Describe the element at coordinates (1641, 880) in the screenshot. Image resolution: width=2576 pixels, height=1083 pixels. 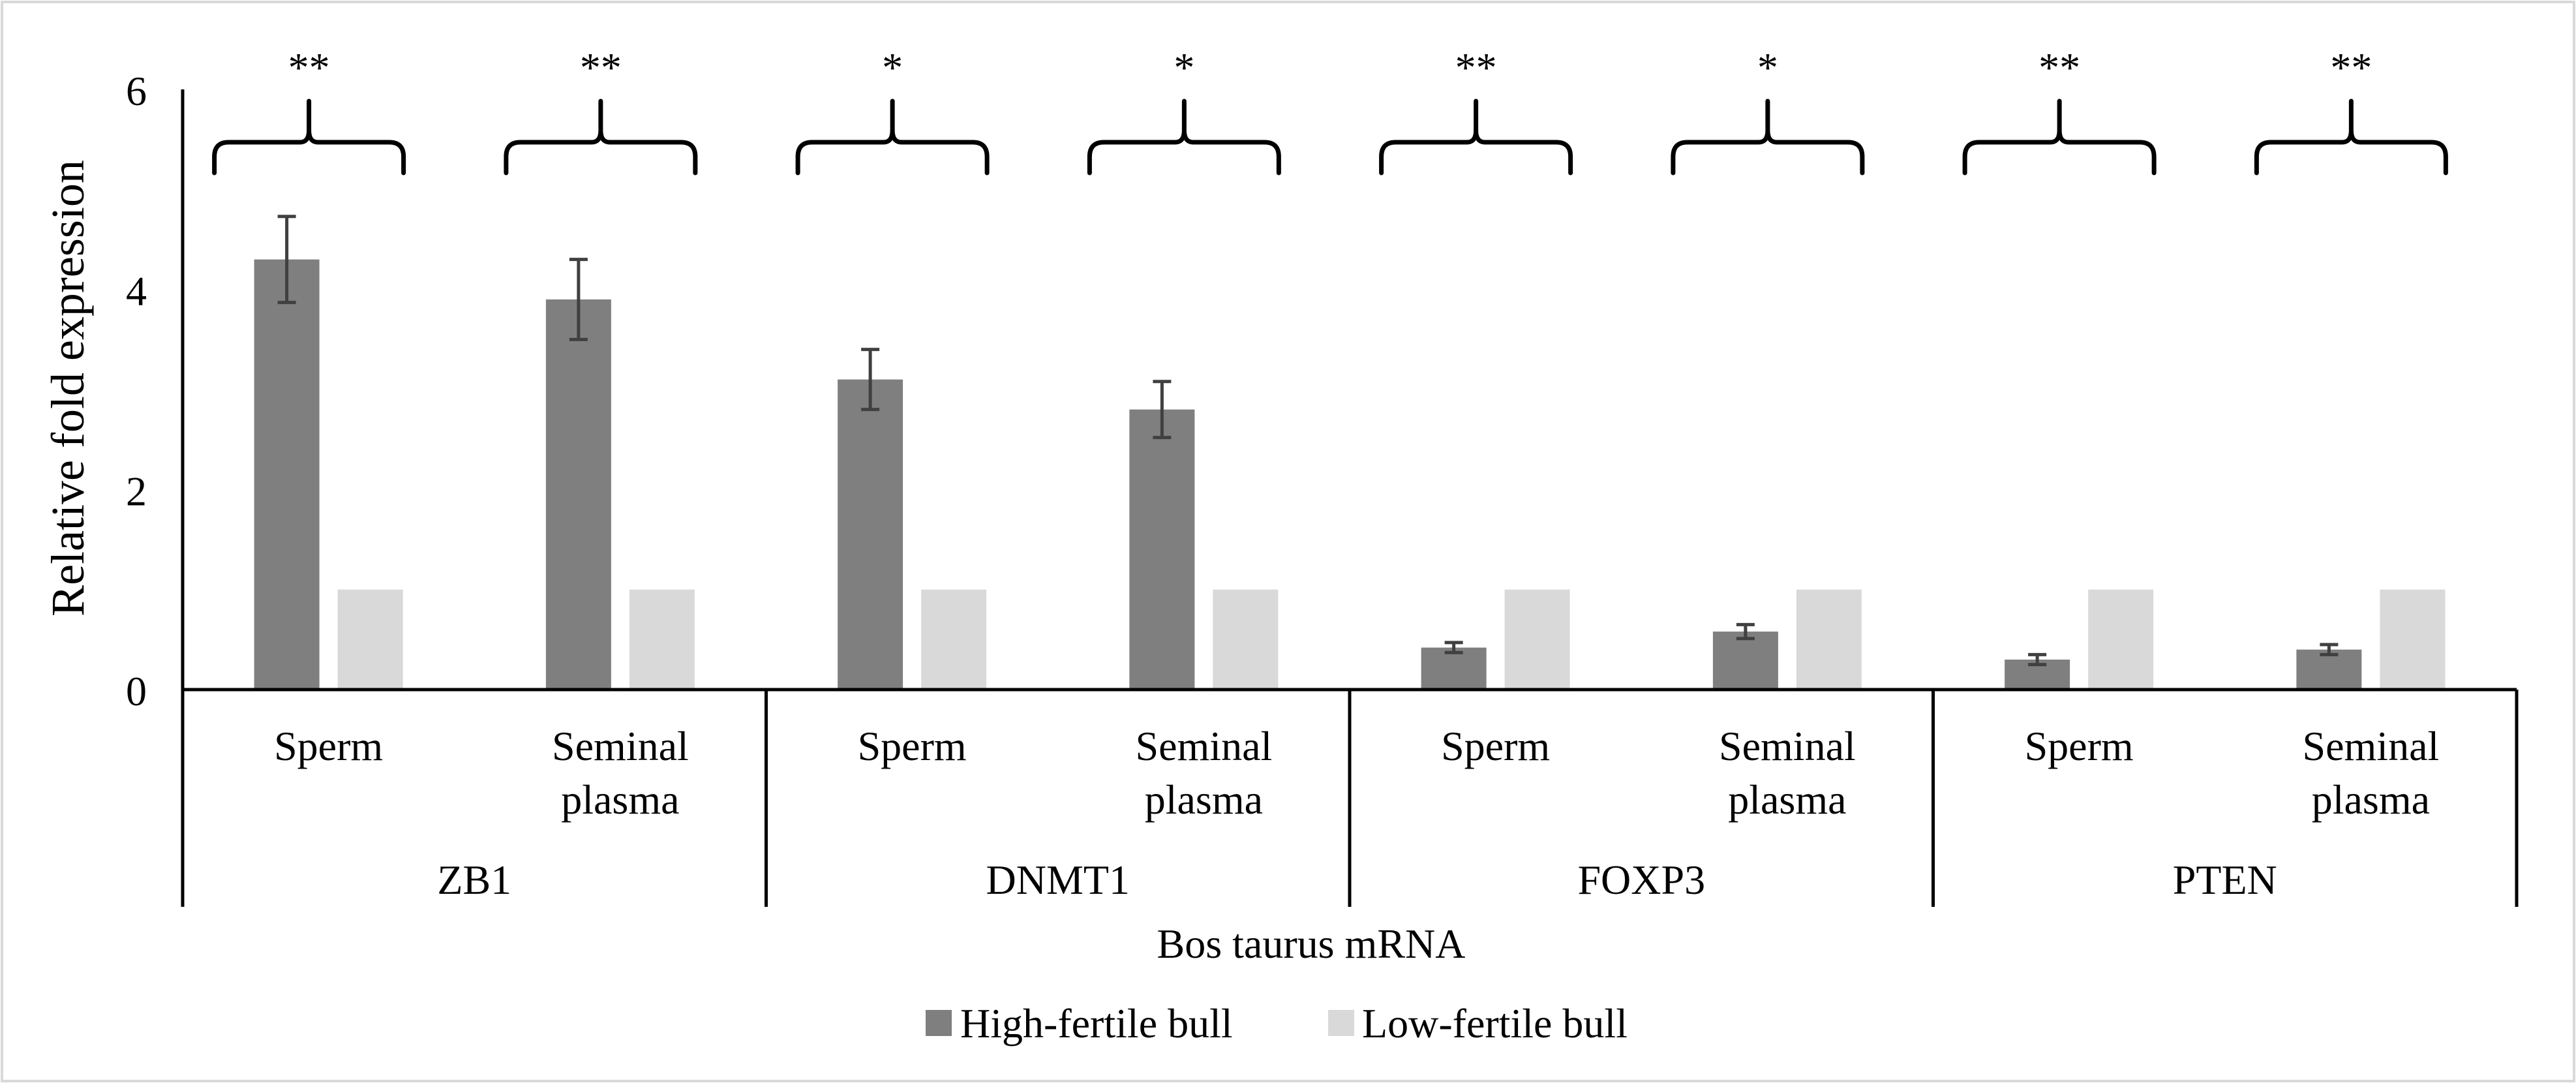
I see `group-tick-label: FOXP3` at that location.